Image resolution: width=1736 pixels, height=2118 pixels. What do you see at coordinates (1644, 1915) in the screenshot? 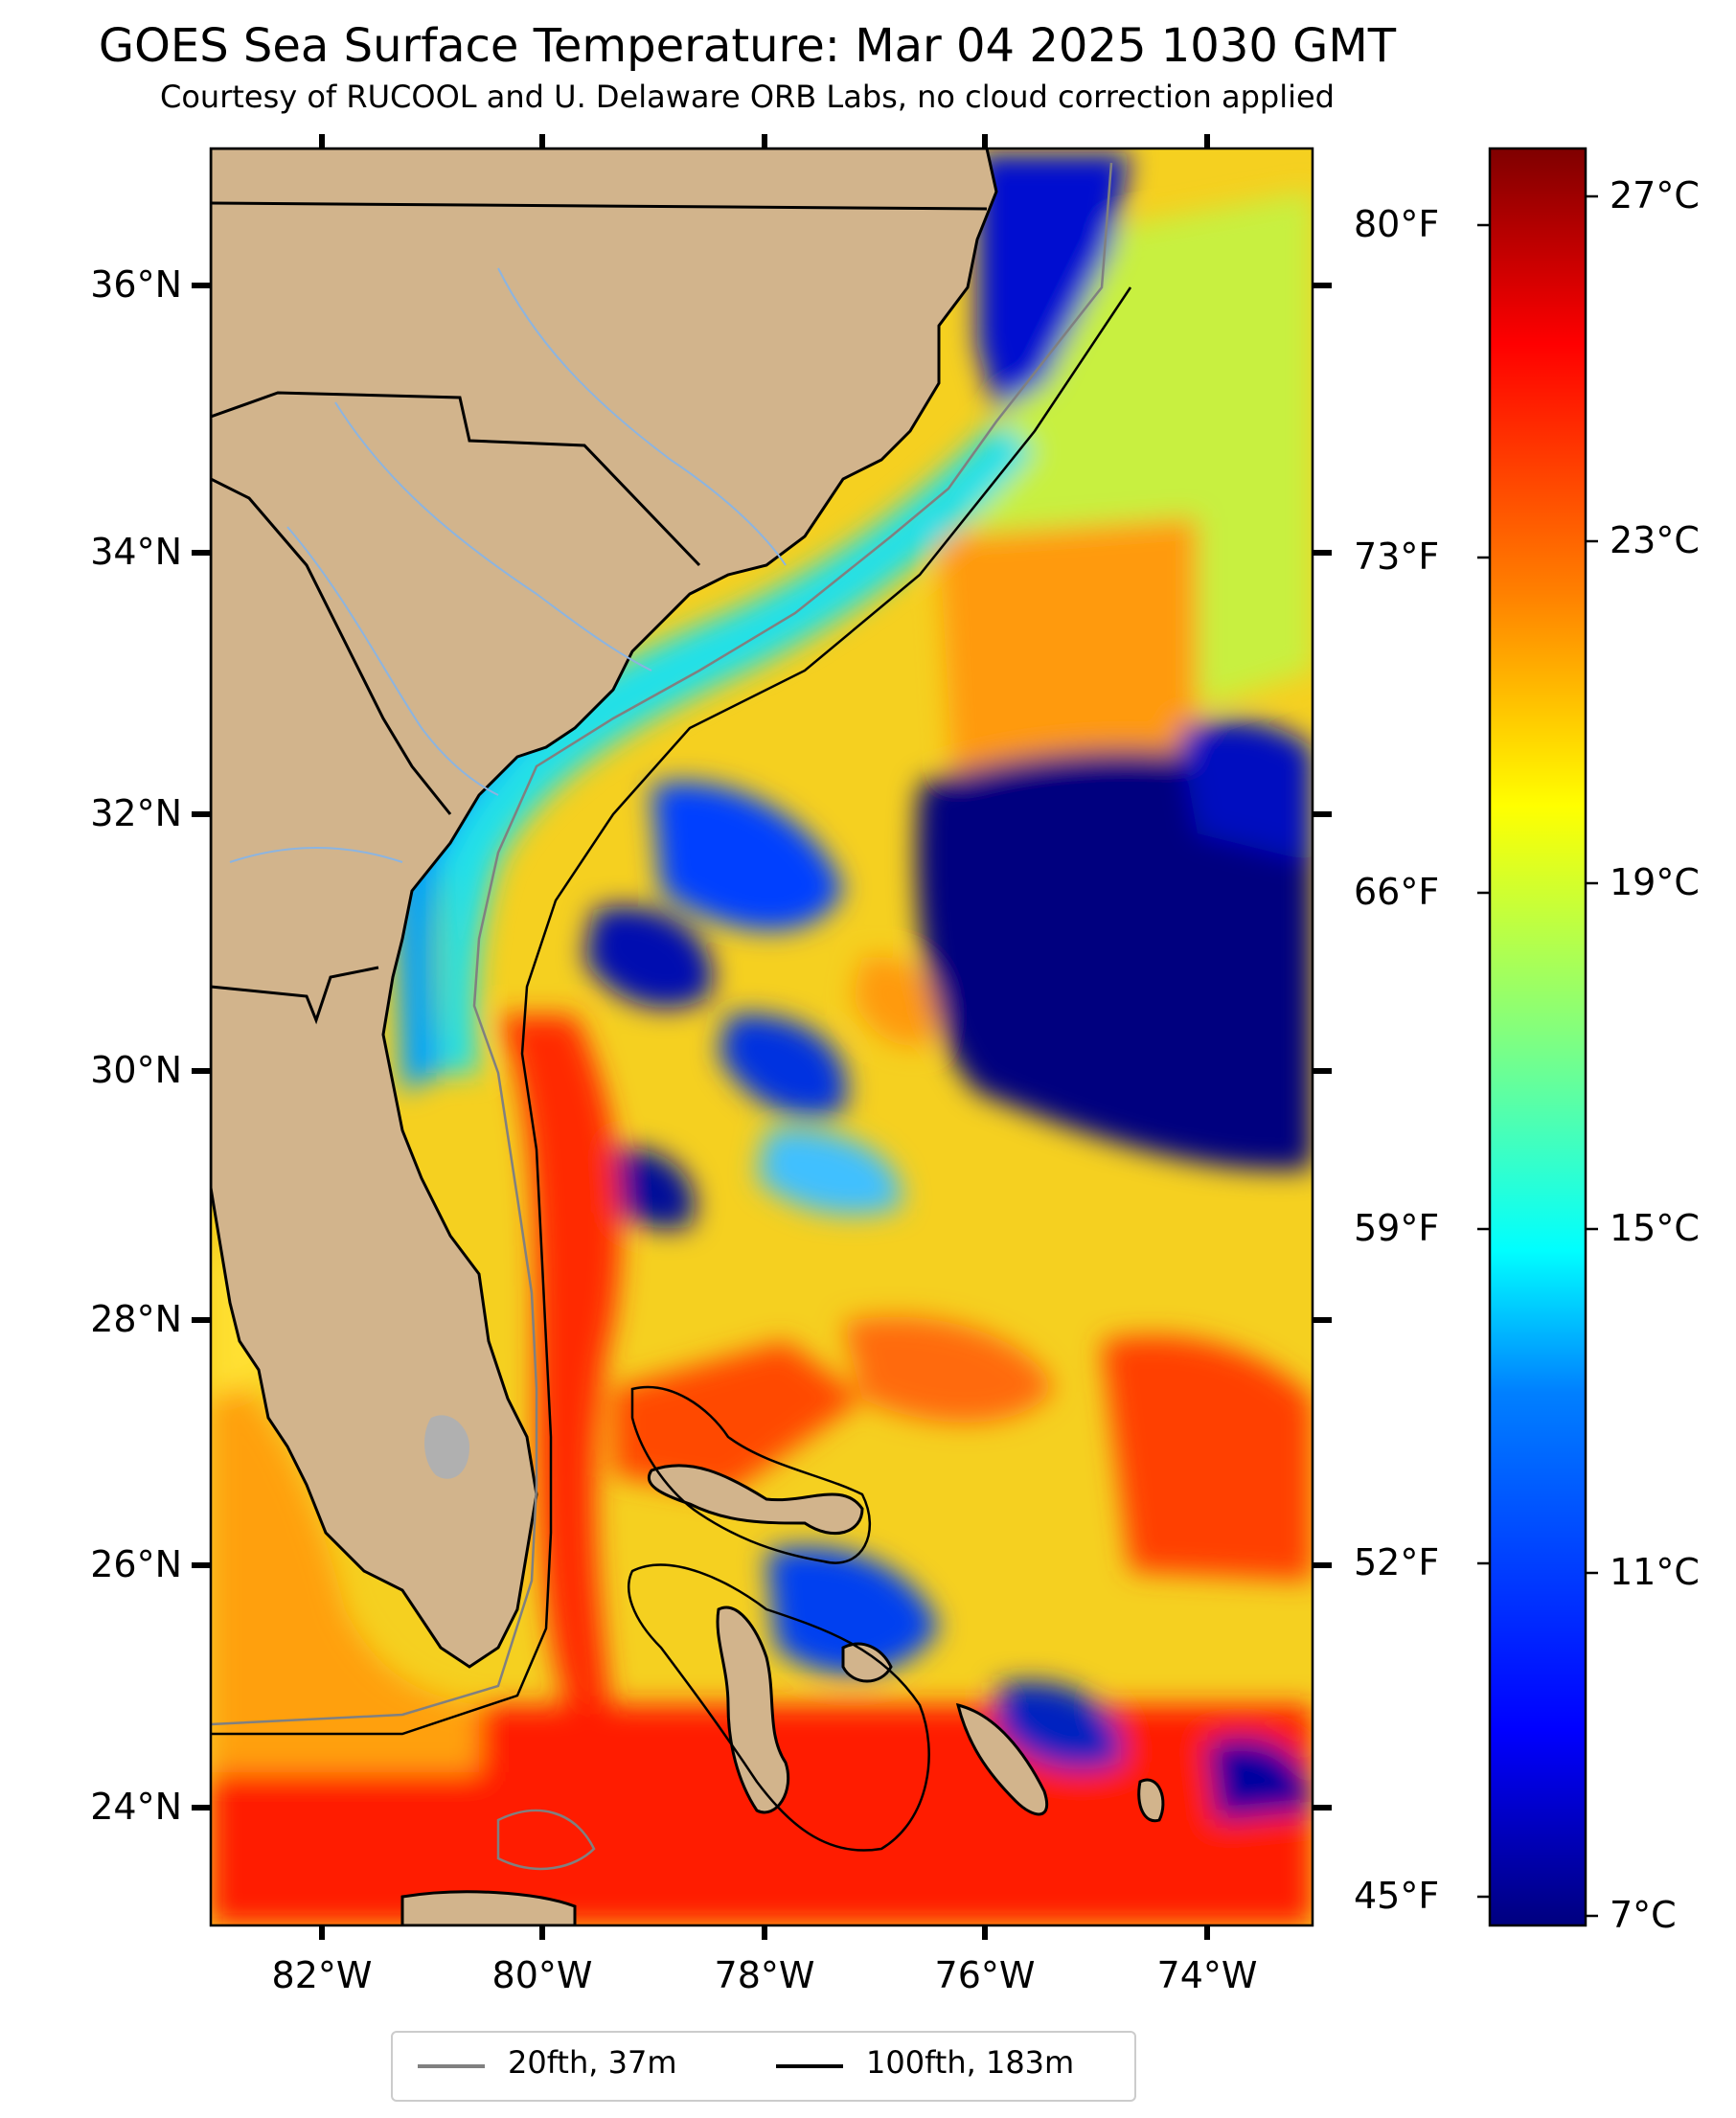
I see `c-label-7: 7°C` at bounding box center [1644, 1915].